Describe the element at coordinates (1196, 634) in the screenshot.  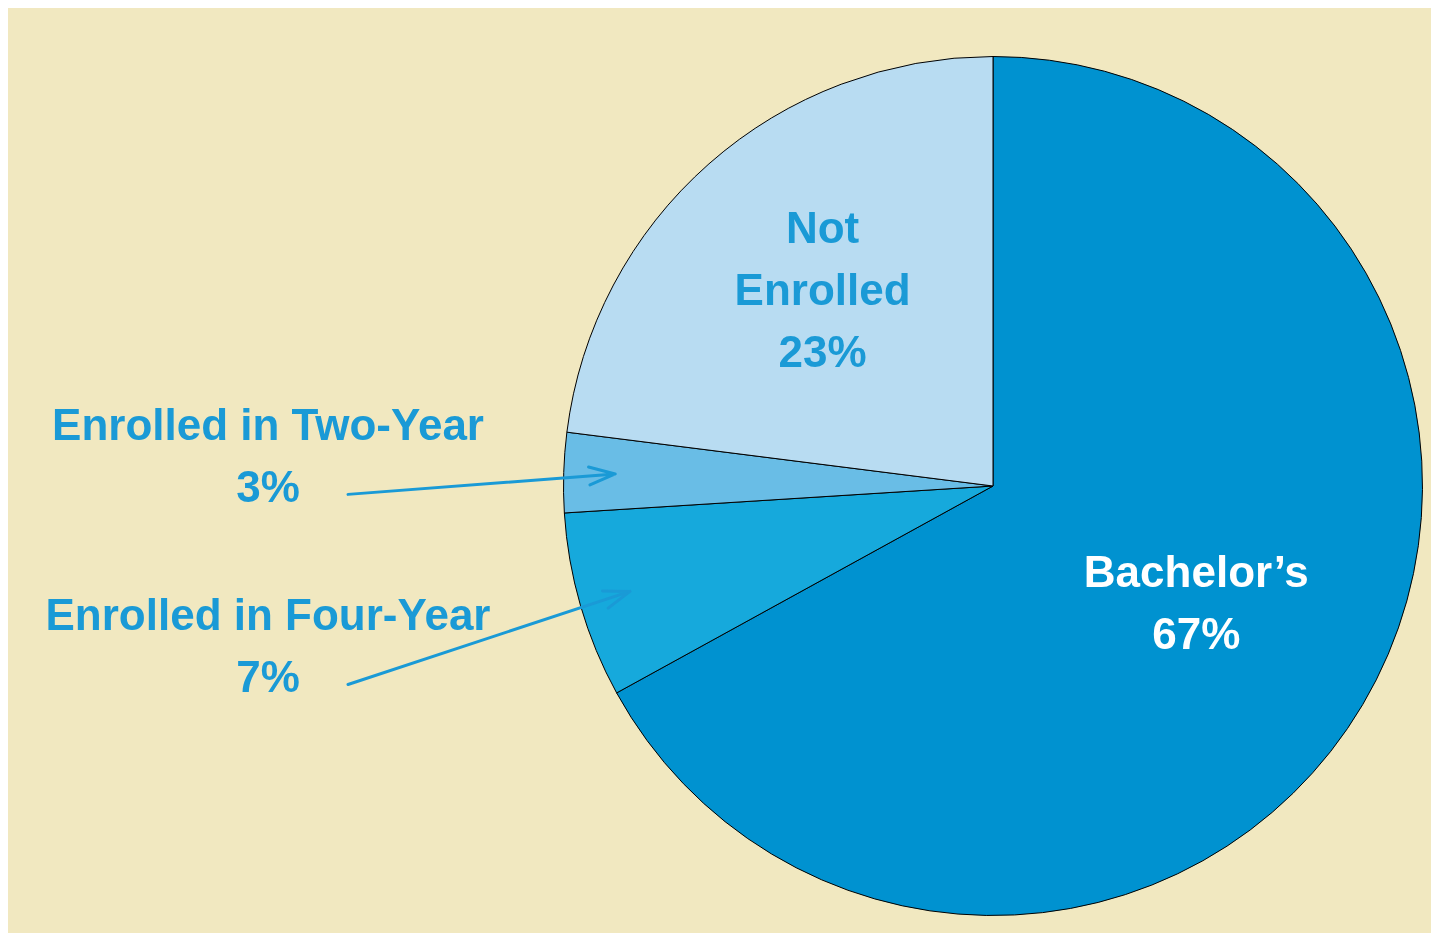
I see `data-label: 67%` at that location.